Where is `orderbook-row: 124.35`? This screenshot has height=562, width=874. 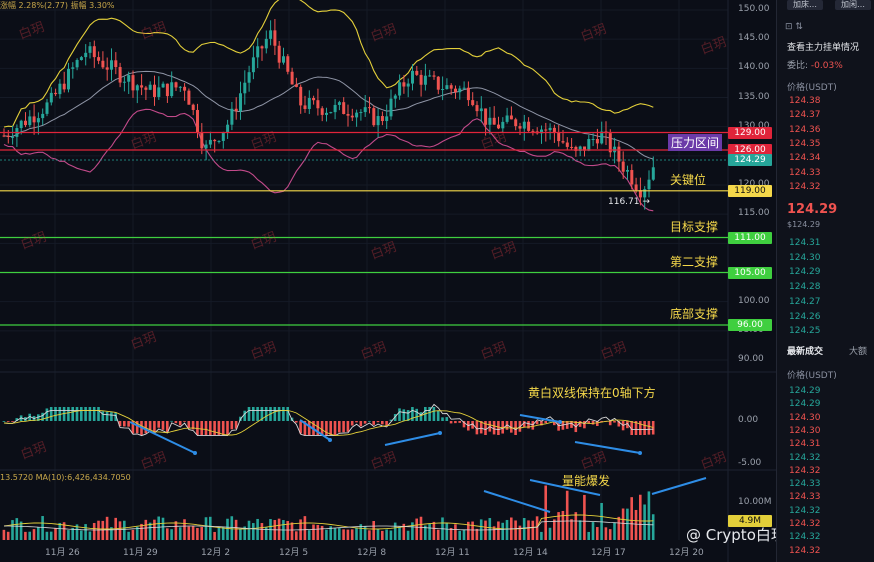
orderbook-row: 124.35 is located at coordinates (805, 143).